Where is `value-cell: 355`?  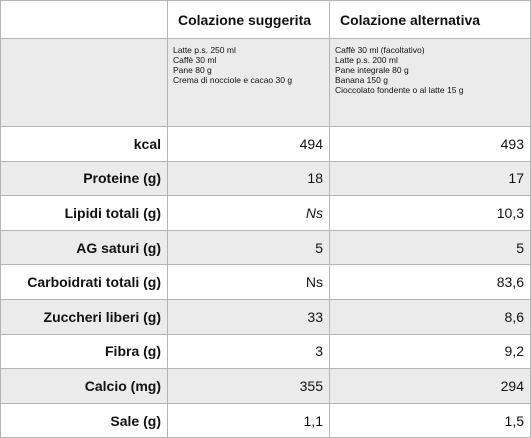
value-cell: 355 is located at coordinates (248, 386).